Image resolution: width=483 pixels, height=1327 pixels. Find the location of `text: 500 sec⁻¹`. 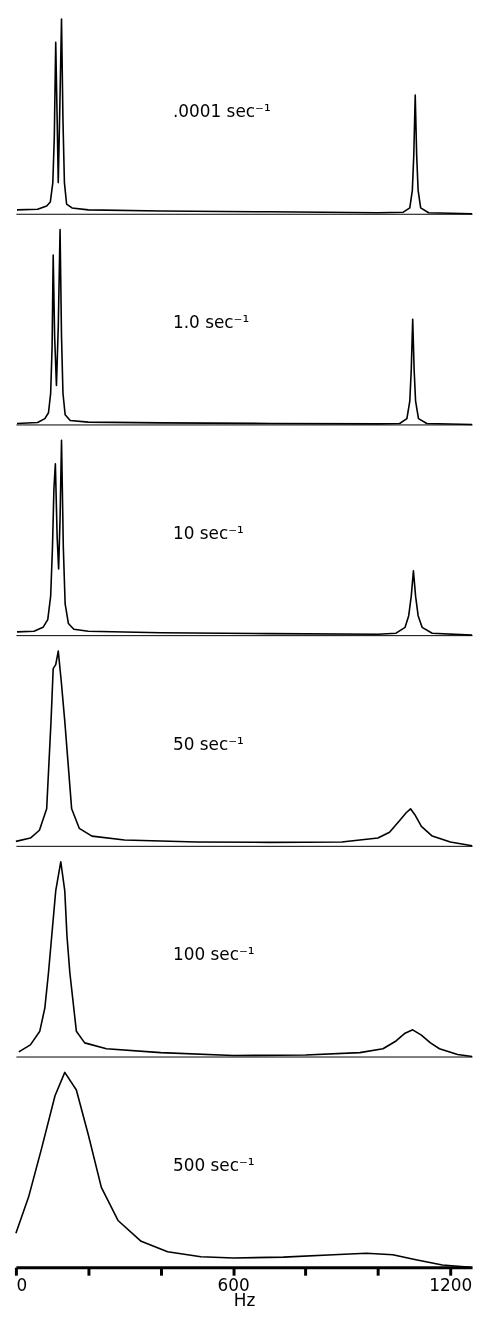

text: 500 sec⁻¹ is located at coordinates (213, 1164).